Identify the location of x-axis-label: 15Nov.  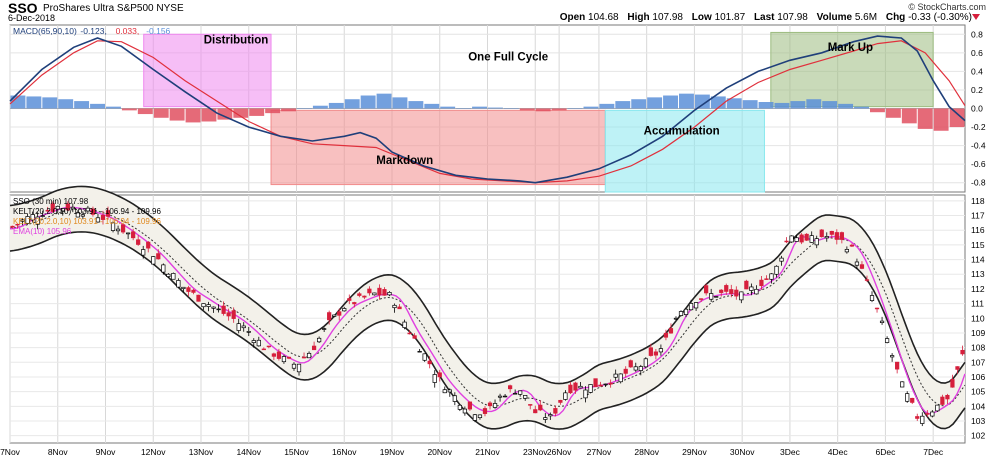
(296, 452).